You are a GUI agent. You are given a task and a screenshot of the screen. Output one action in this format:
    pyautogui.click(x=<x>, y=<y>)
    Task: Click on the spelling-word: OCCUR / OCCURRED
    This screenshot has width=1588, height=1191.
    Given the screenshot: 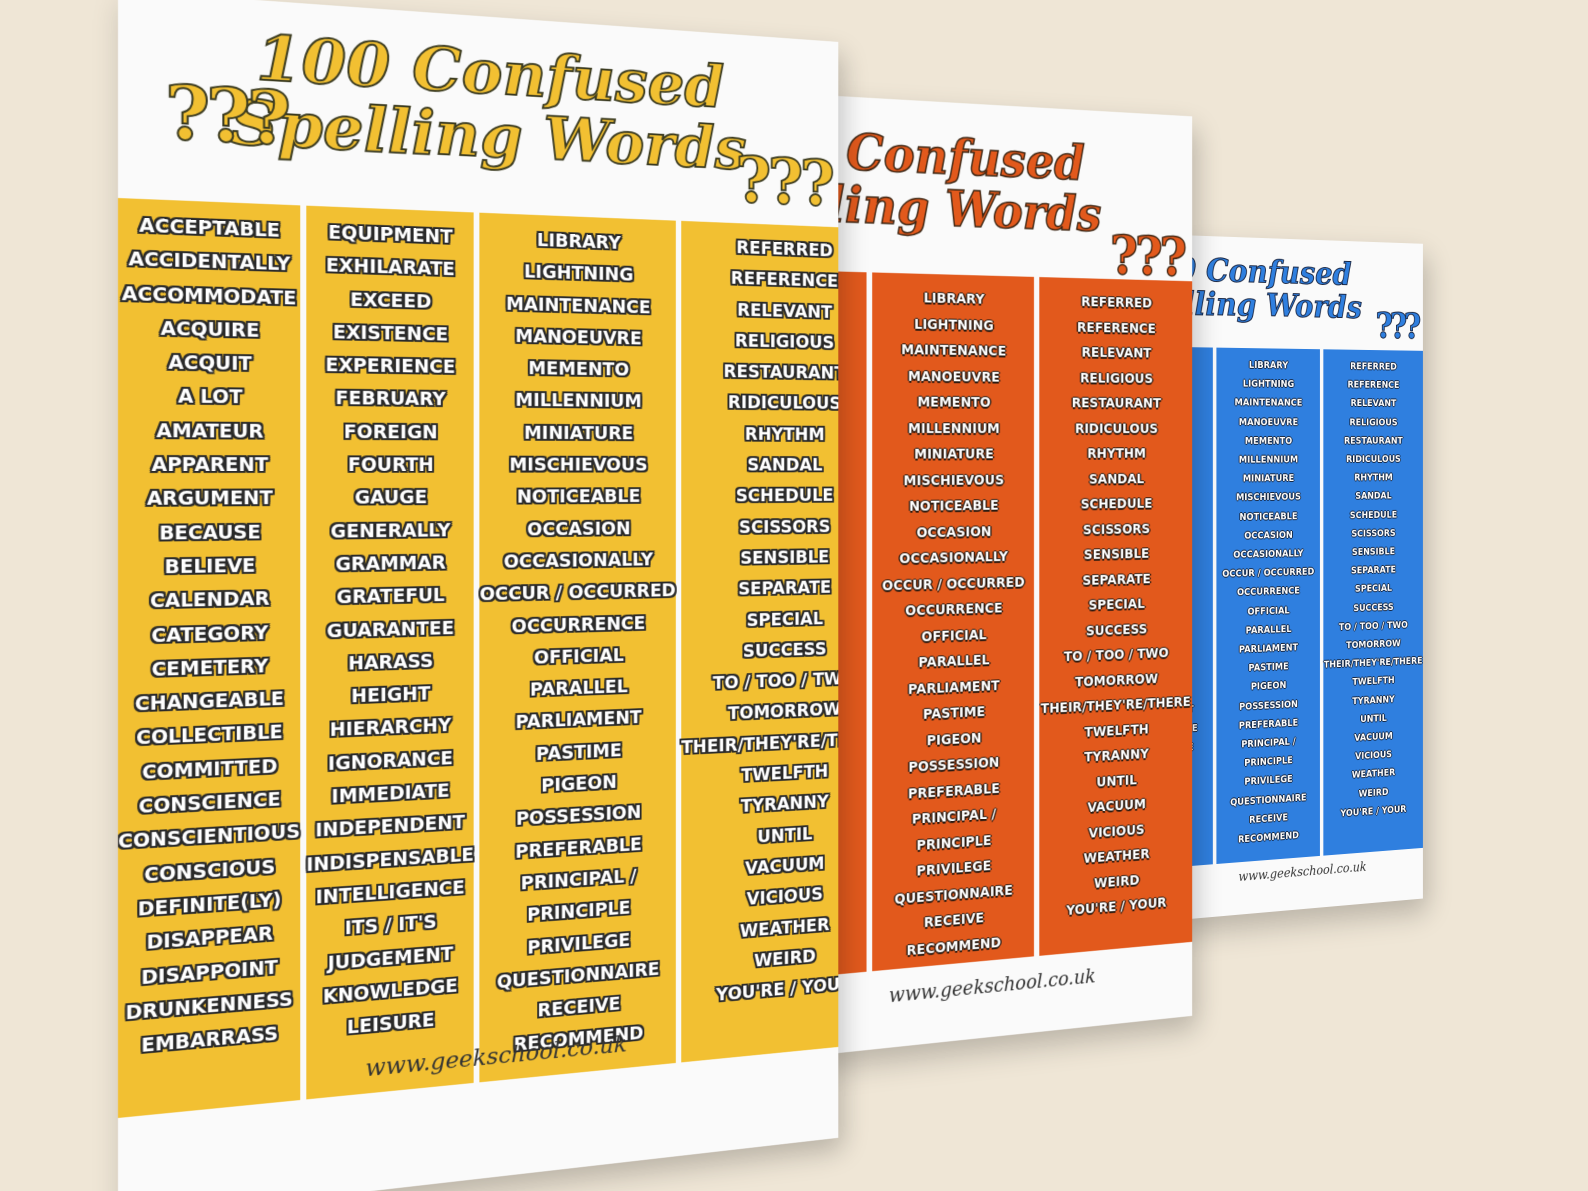 What is the action you would take?
    pyautogui.click(x=578, y=593)
    